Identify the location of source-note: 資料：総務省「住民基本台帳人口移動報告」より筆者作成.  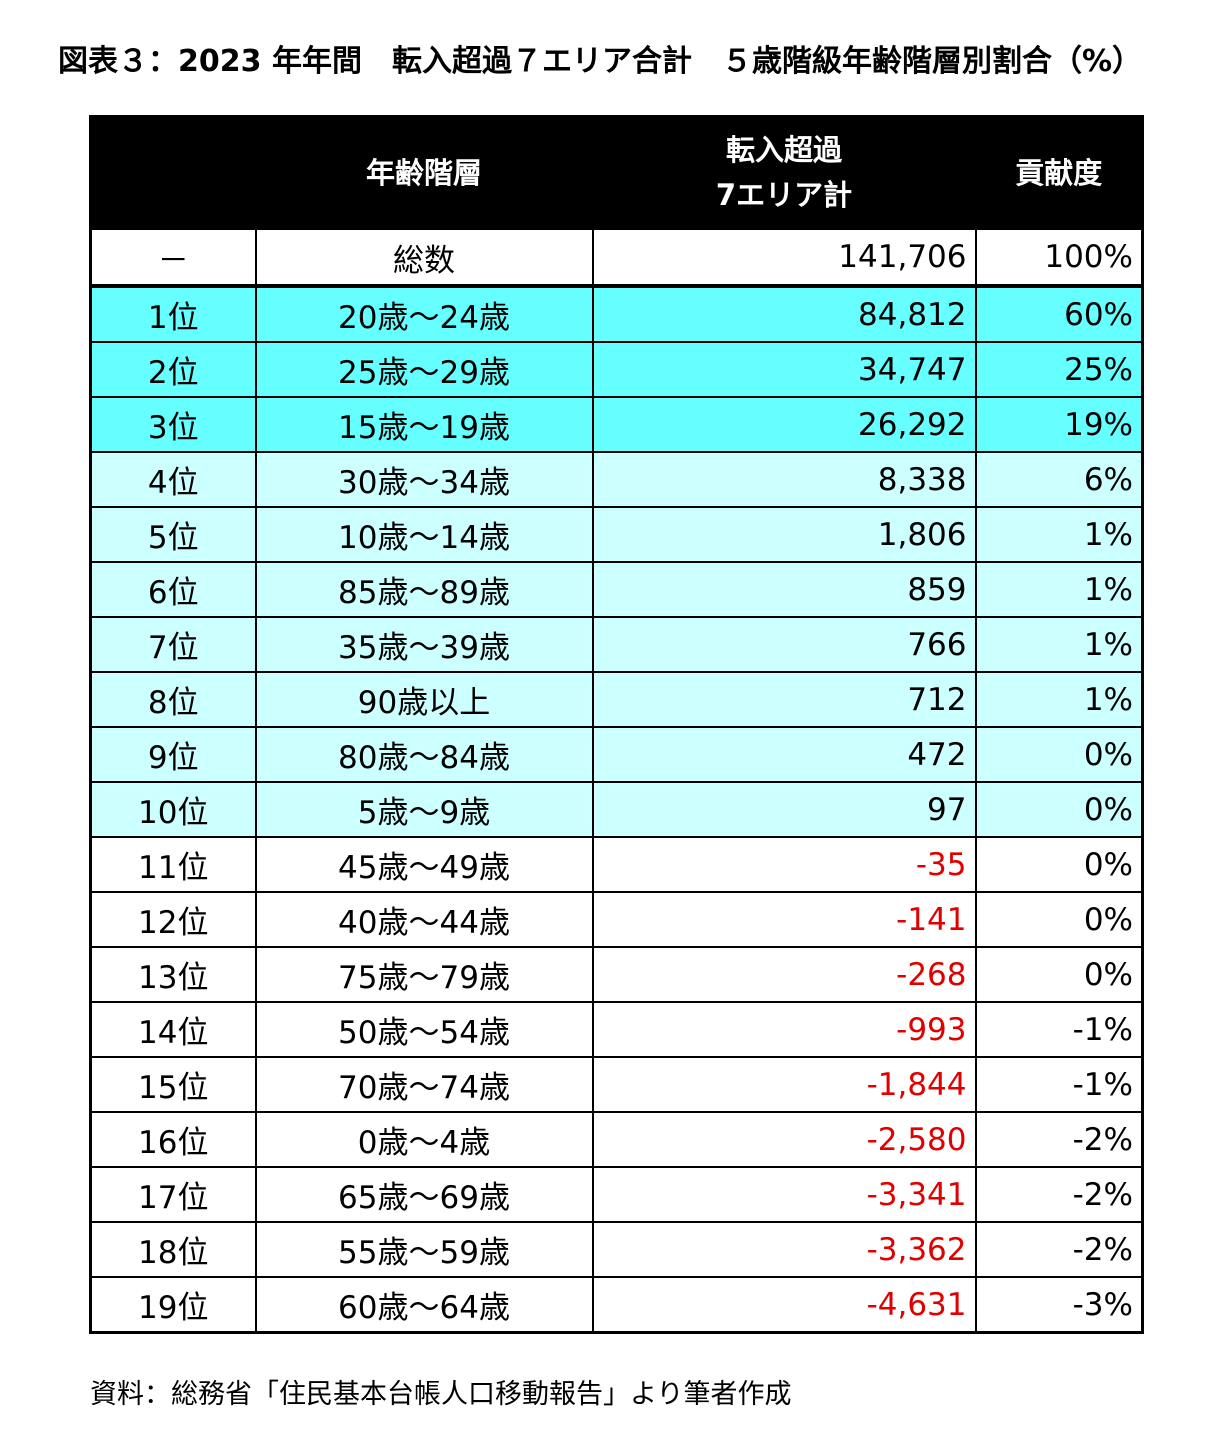
(441, 1394).